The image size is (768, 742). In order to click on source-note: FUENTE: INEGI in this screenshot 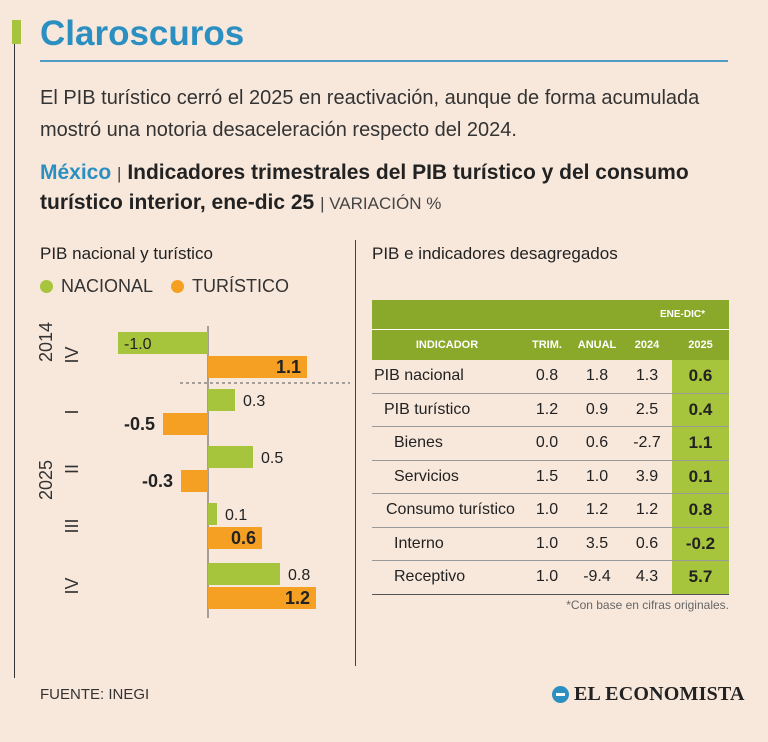, I will do `click(95, 694)`.